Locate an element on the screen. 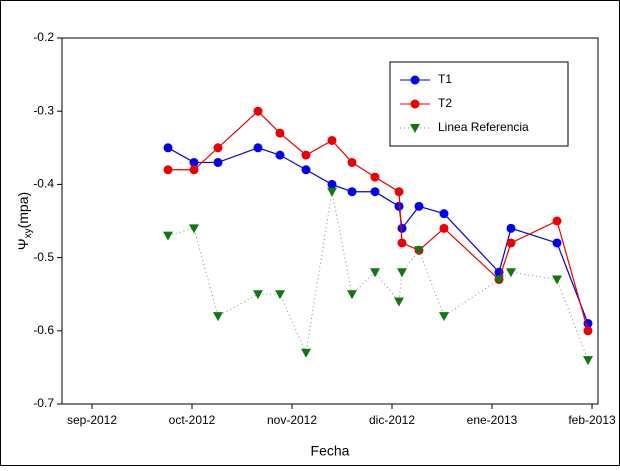  x-axis-label: Fecha is located at coordinates (330, 451).